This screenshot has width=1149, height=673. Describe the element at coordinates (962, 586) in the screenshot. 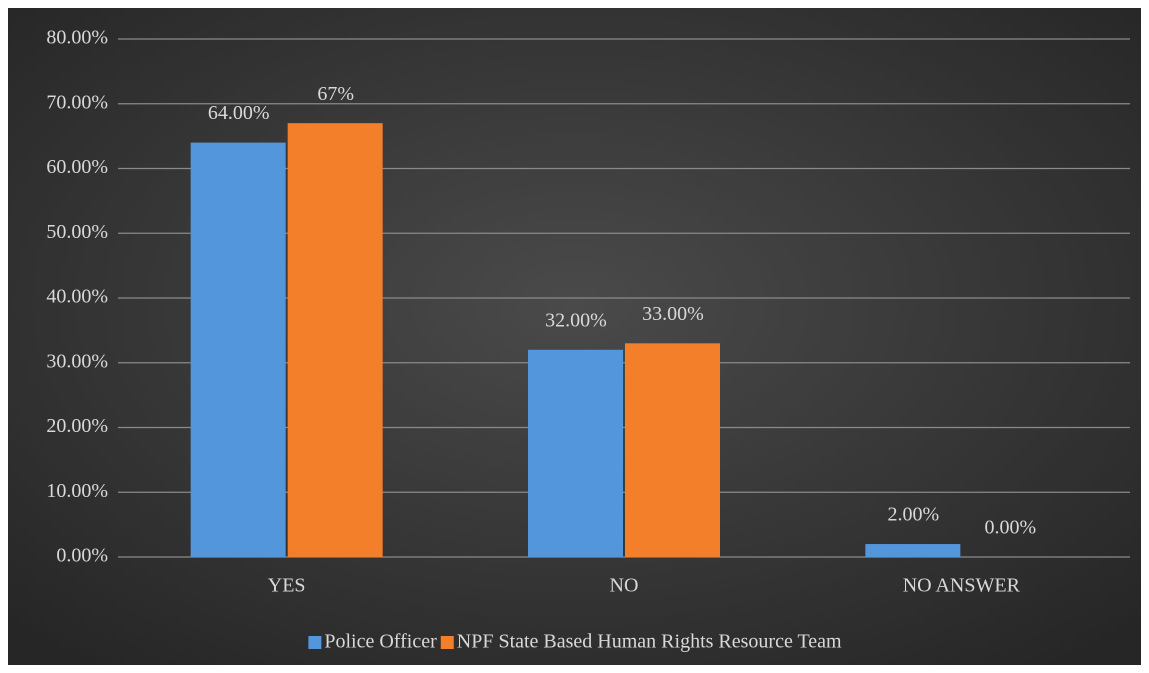

I see `x-tick-label: NO ANSWER` at that location.